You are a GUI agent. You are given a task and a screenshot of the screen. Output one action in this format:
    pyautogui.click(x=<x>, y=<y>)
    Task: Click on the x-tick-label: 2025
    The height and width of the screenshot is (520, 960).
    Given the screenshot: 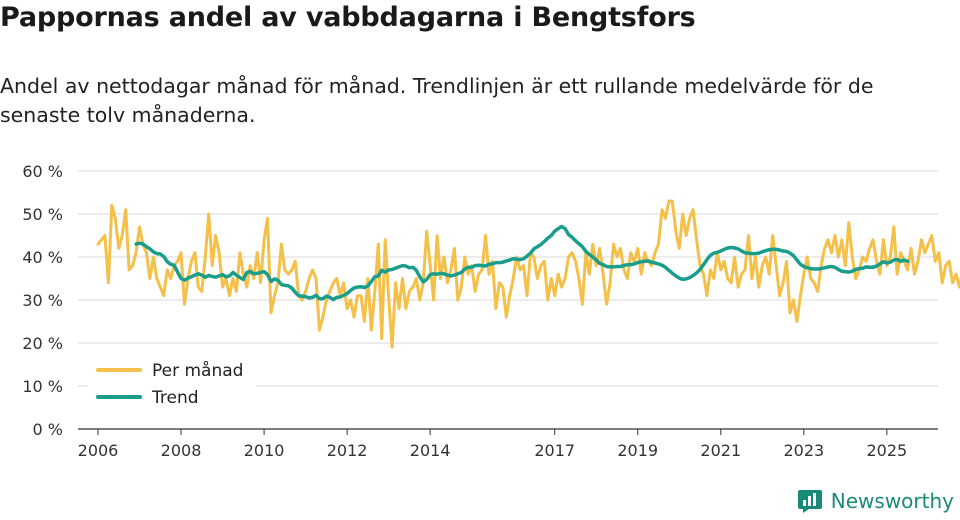 What is the action you would take?
    pyautogui.click(x=887, y=450)
    